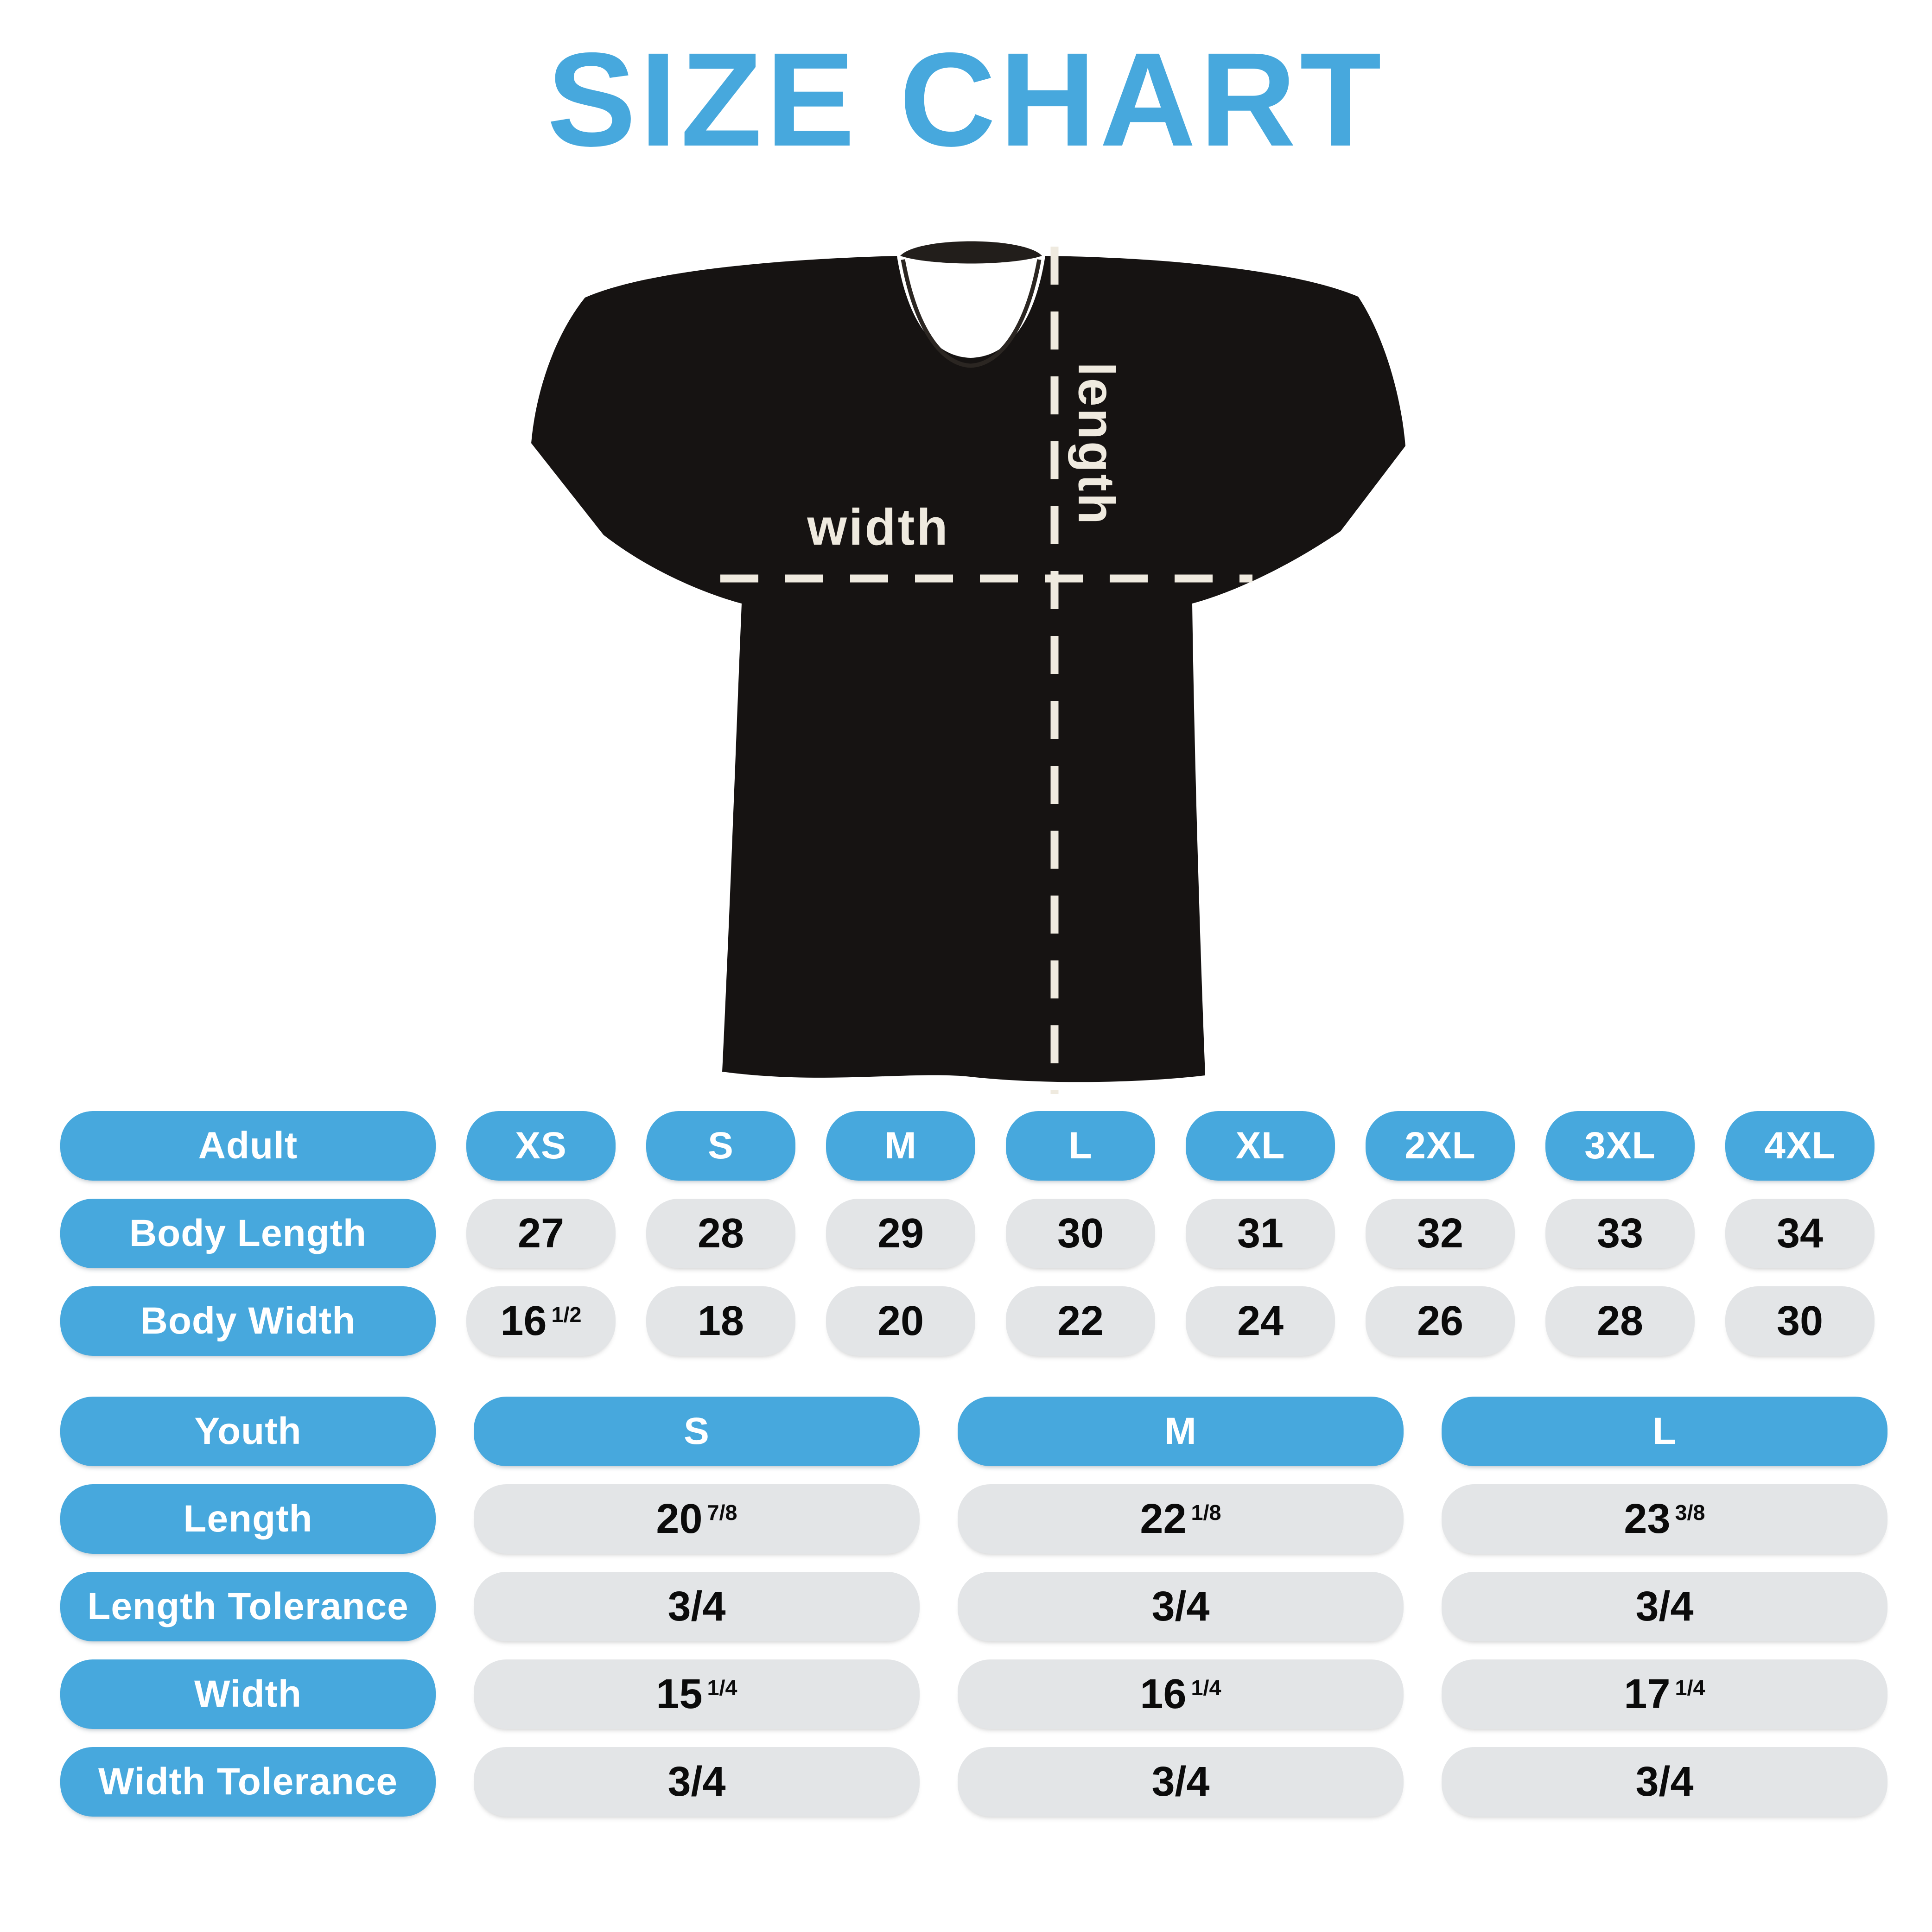 This screenshot has width=1932, height=1932. I want to click on body-length-xl: 31, so click(1260, 1233).